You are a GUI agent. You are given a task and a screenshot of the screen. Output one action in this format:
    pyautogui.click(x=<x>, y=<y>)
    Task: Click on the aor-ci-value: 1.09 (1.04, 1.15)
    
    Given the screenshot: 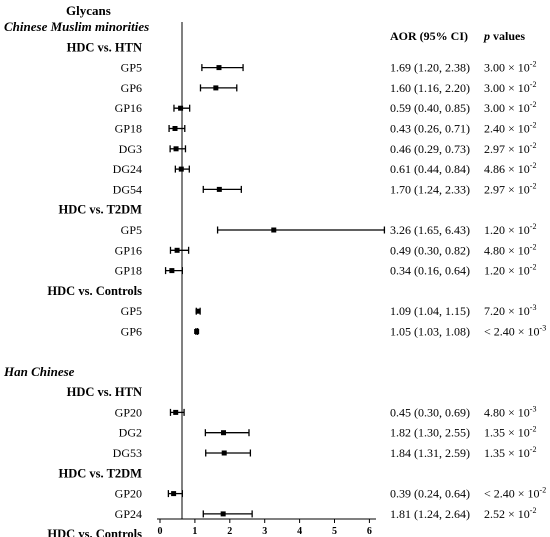 What is the action you would take?
    pyautogui.click(x=430, y=311)
    